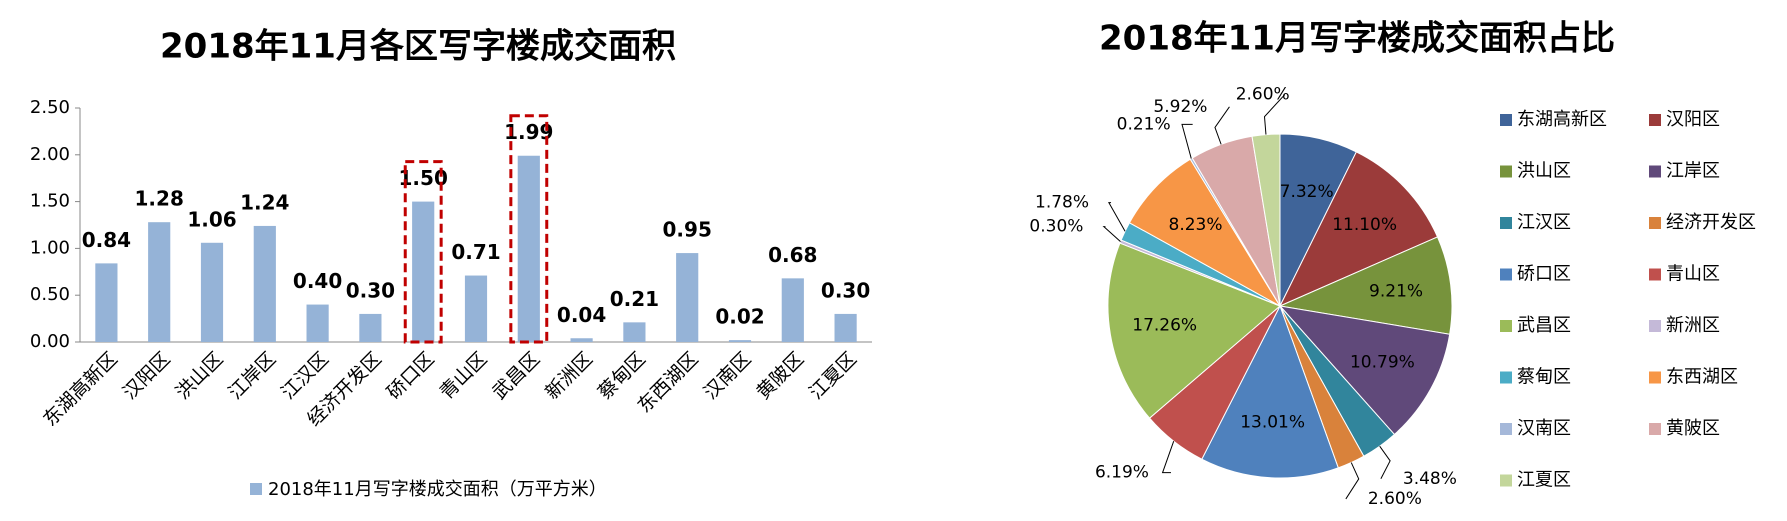 The height and width of the screenshot is (521, 1787). Describe the element at coordinates (1122, 473) in the screenshot. I see `slice-label: 6.19%` at that location.